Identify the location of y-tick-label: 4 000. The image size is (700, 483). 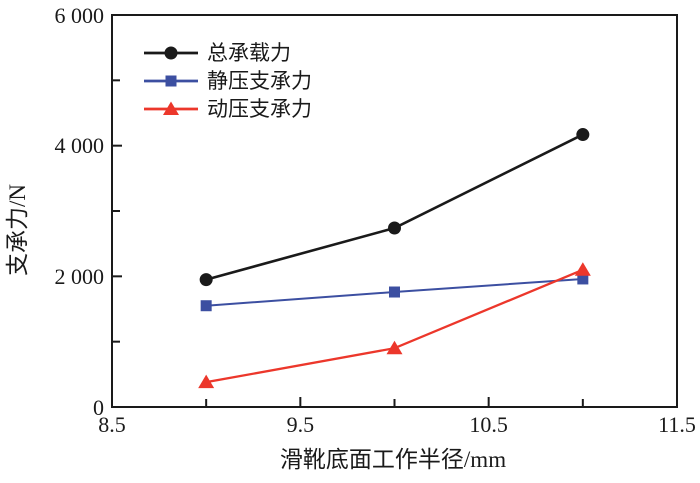
(79, 146).